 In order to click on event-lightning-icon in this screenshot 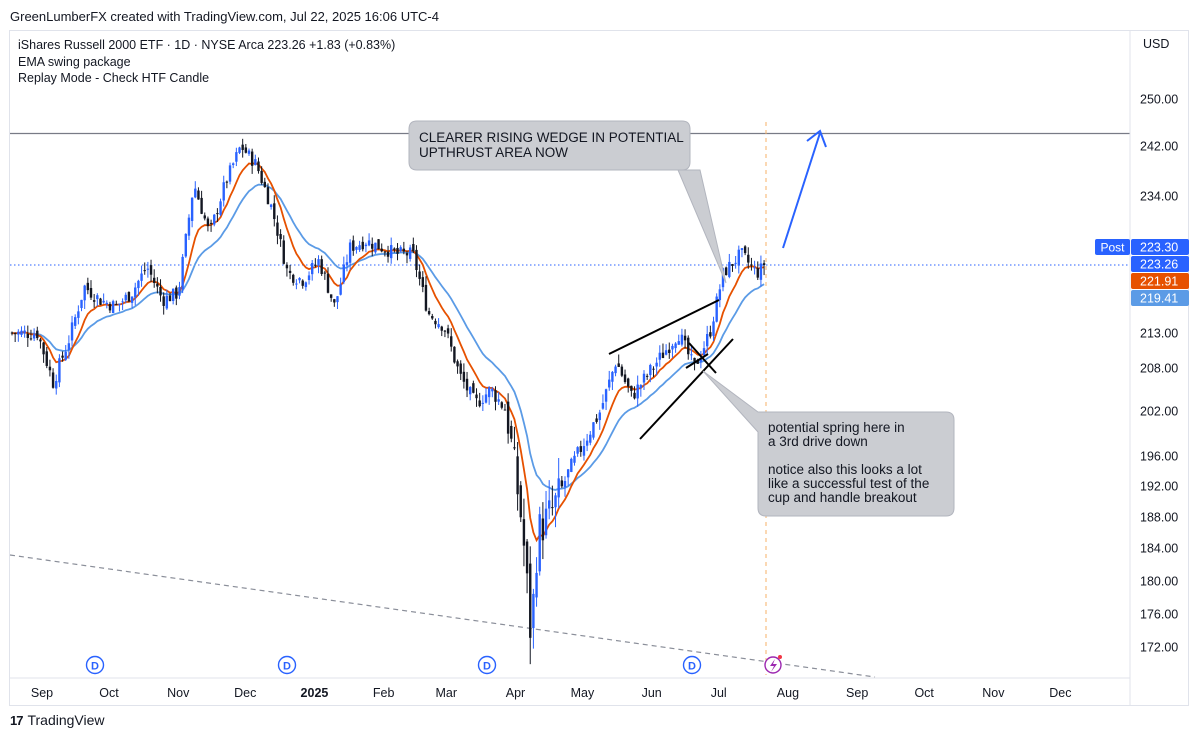, I will do `click(773, 664)`.